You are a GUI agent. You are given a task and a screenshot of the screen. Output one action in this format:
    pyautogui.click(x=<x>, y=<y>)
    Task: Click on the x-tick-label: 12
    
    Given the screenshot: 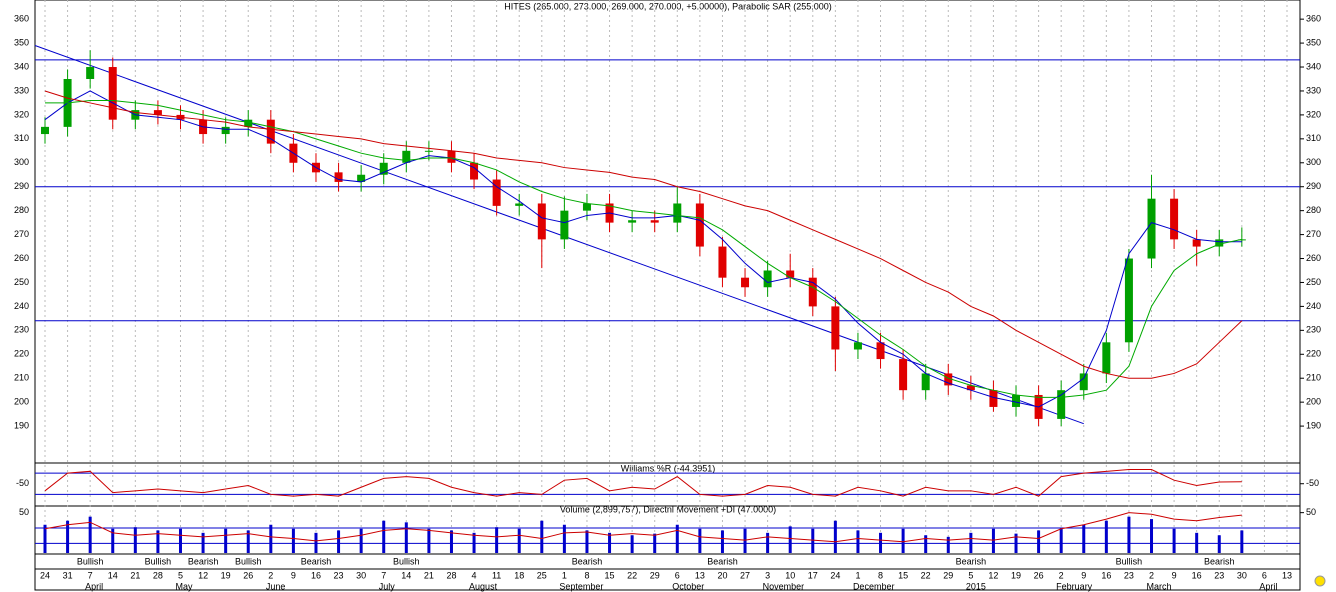 What is the action you would take?
    pyautogui.click(x=993, y=575)
    